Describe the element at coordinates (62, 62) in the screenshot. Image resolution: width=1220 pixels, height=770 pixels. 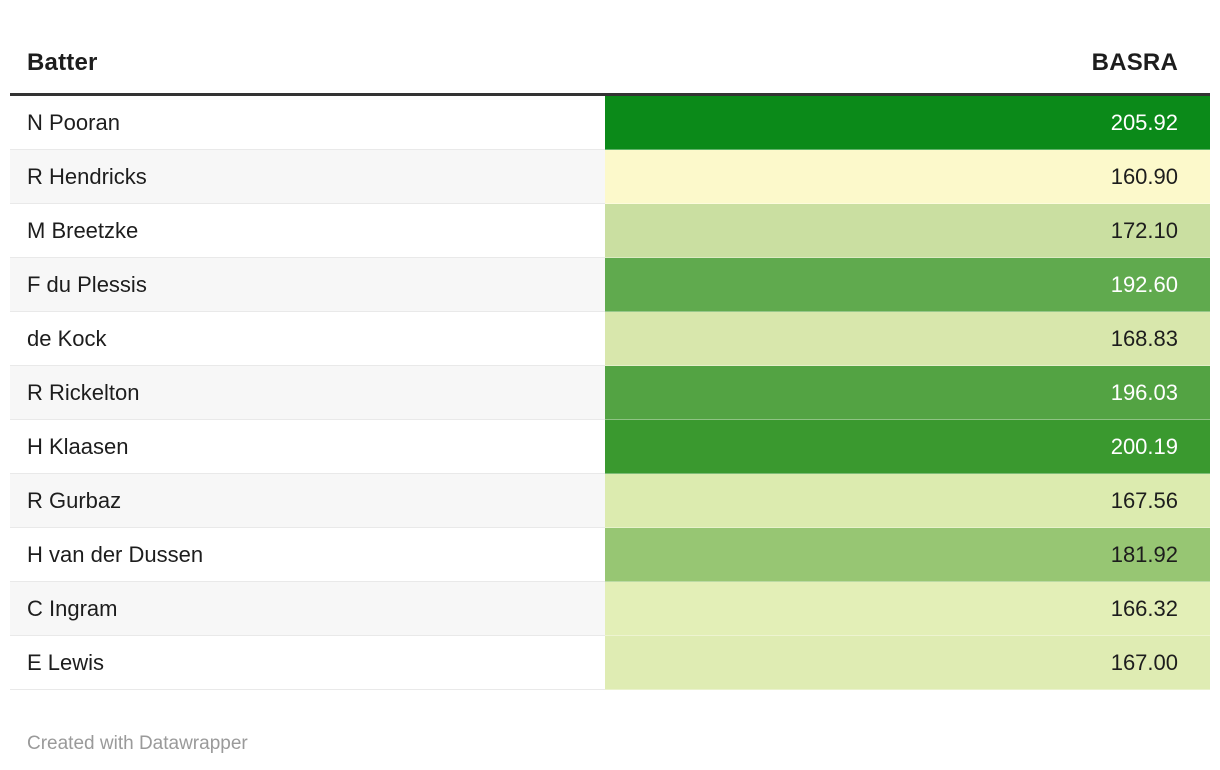
I see `column-header-batter: Batter` at that location.